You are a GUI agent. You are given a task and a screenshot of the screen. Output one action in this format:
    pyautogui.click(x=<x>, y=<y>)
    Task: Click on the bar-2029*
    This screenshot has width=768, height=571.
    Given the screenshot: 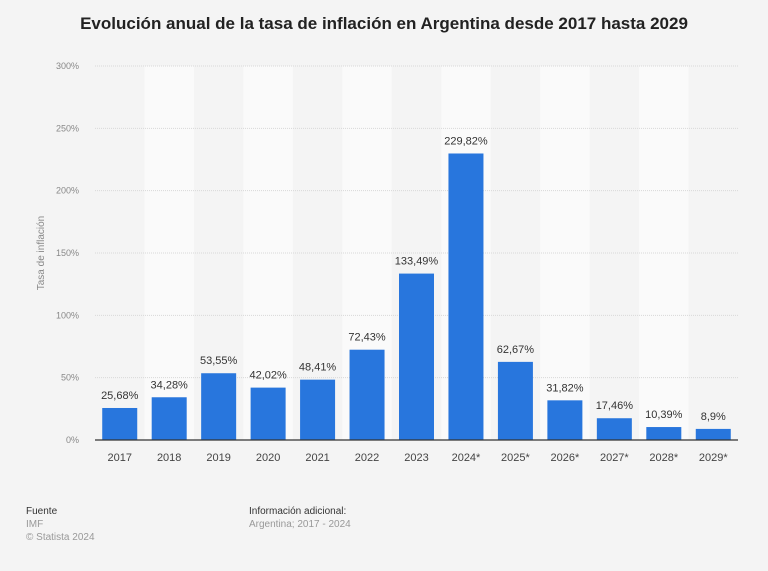 What is the action you would take?
    pyautogui.click(x=713, y=434)
    